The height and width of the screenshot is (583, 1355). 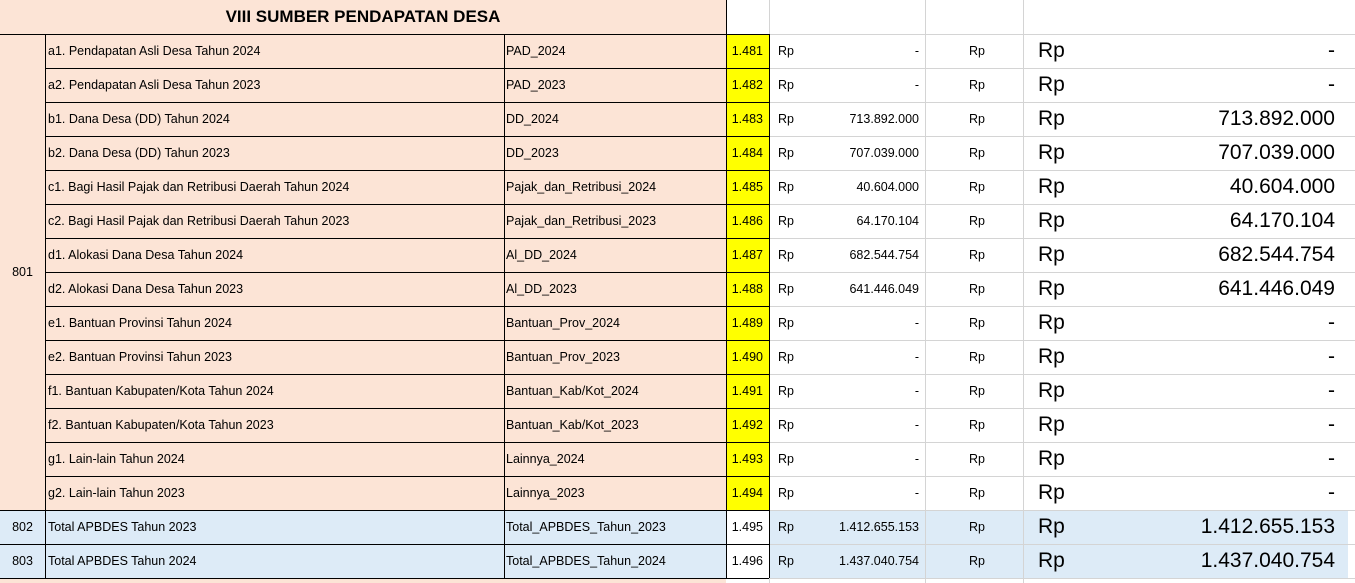 What do you see at coordinates (1282, 186) in the screenshot?
I see `row-value-large: 40.604.000` at bounding box center [1282, 186].